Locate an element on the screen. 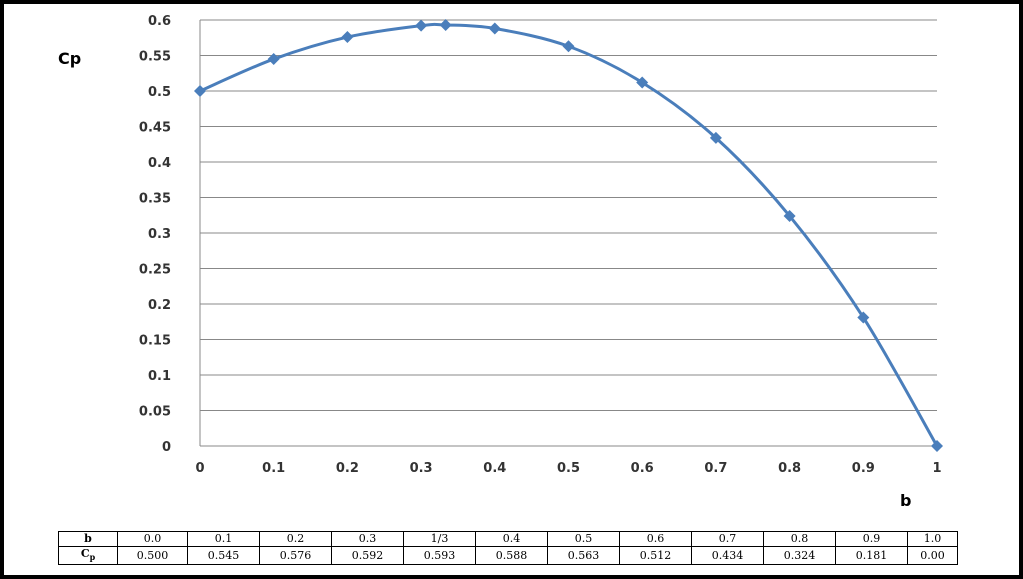  x-tick-label: 0 is located at coordinates (199, 468).